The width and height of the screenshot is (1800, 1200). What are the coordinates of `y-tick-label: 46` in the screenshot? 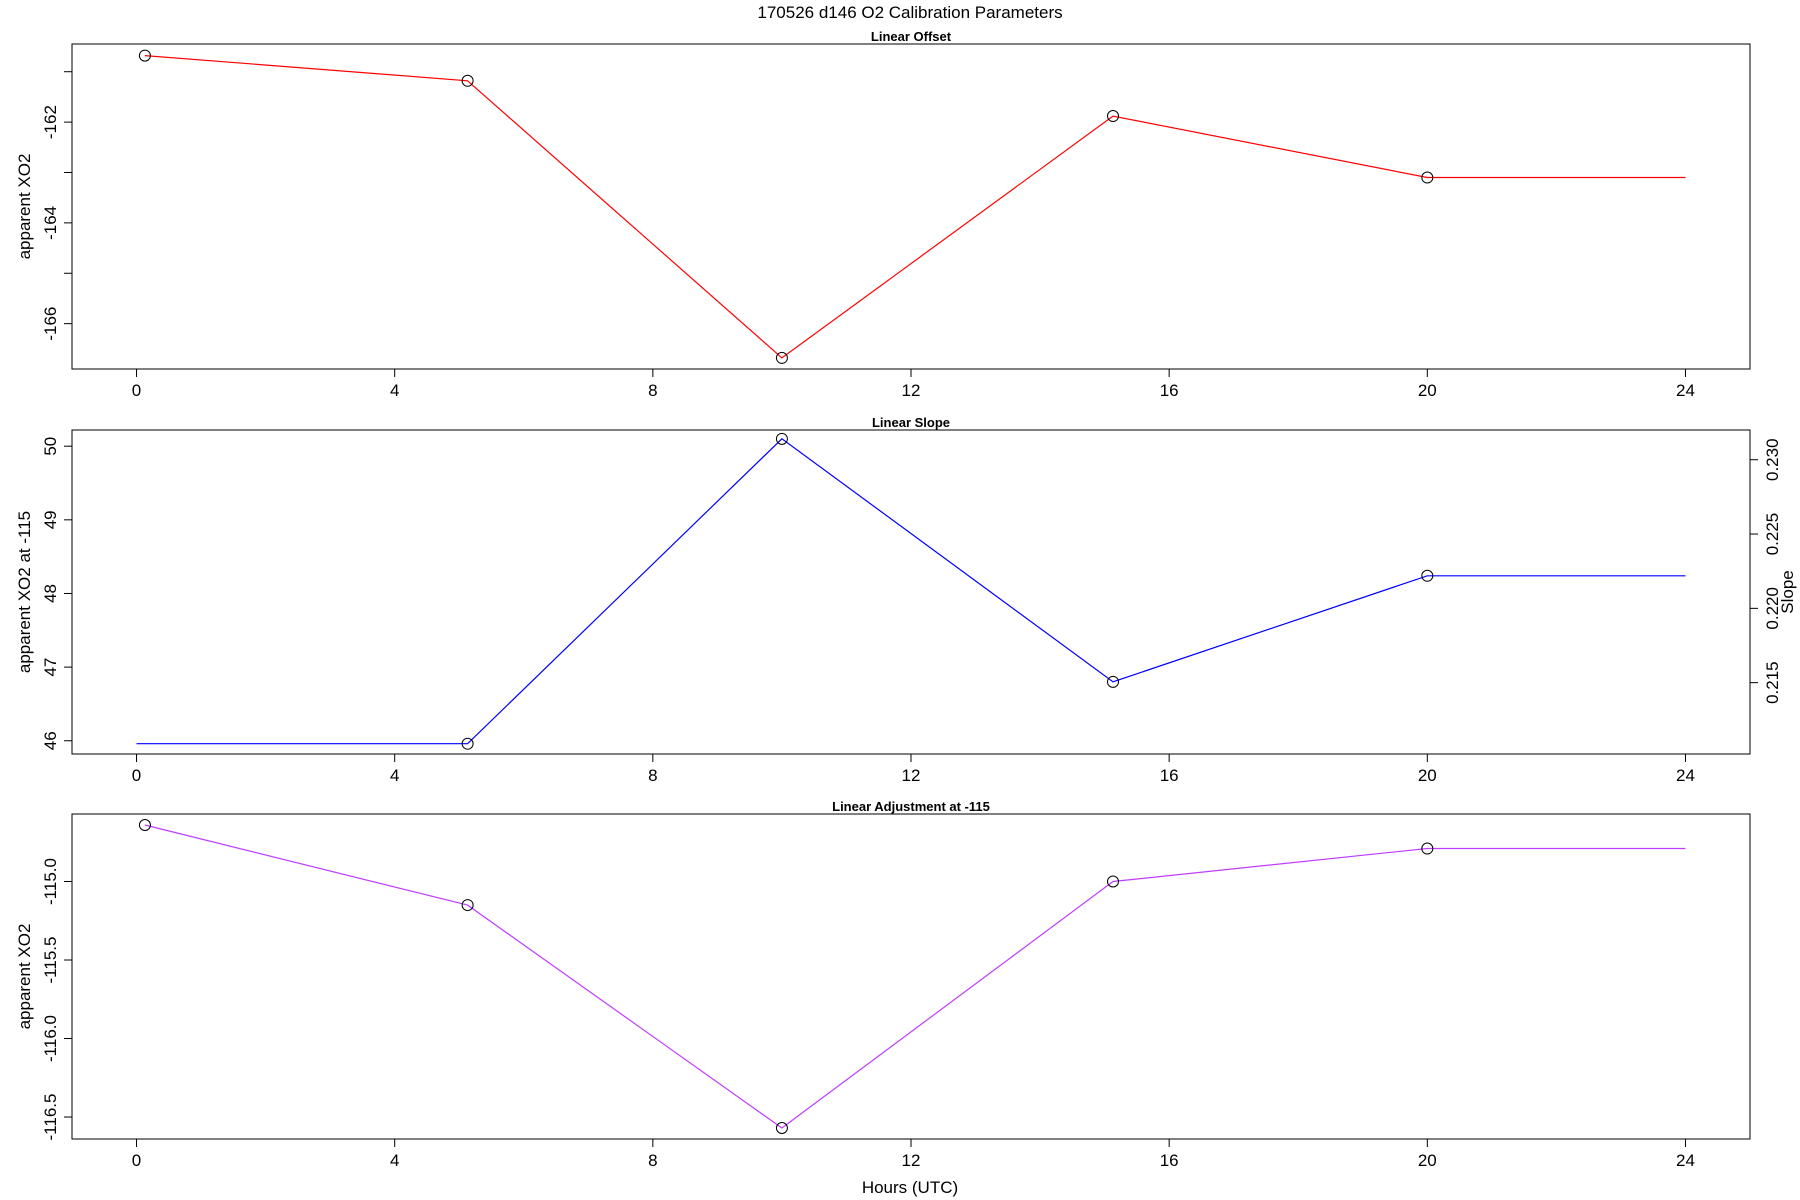 It's located at (50, 740).